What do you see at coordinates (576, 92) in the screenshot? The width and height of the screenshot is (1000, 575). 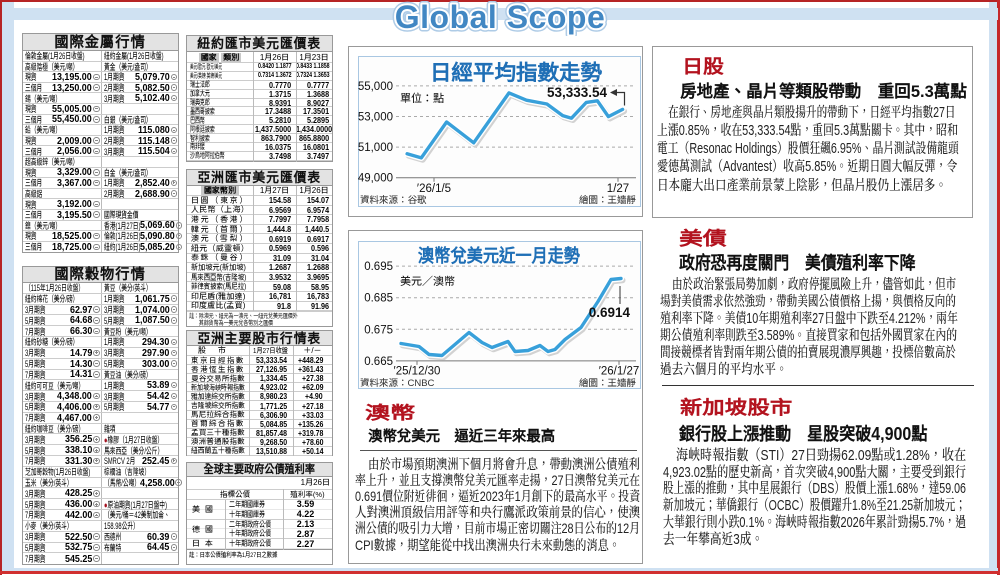 I see `svg-text: 53,333.54` at bounding box center [576, 92].